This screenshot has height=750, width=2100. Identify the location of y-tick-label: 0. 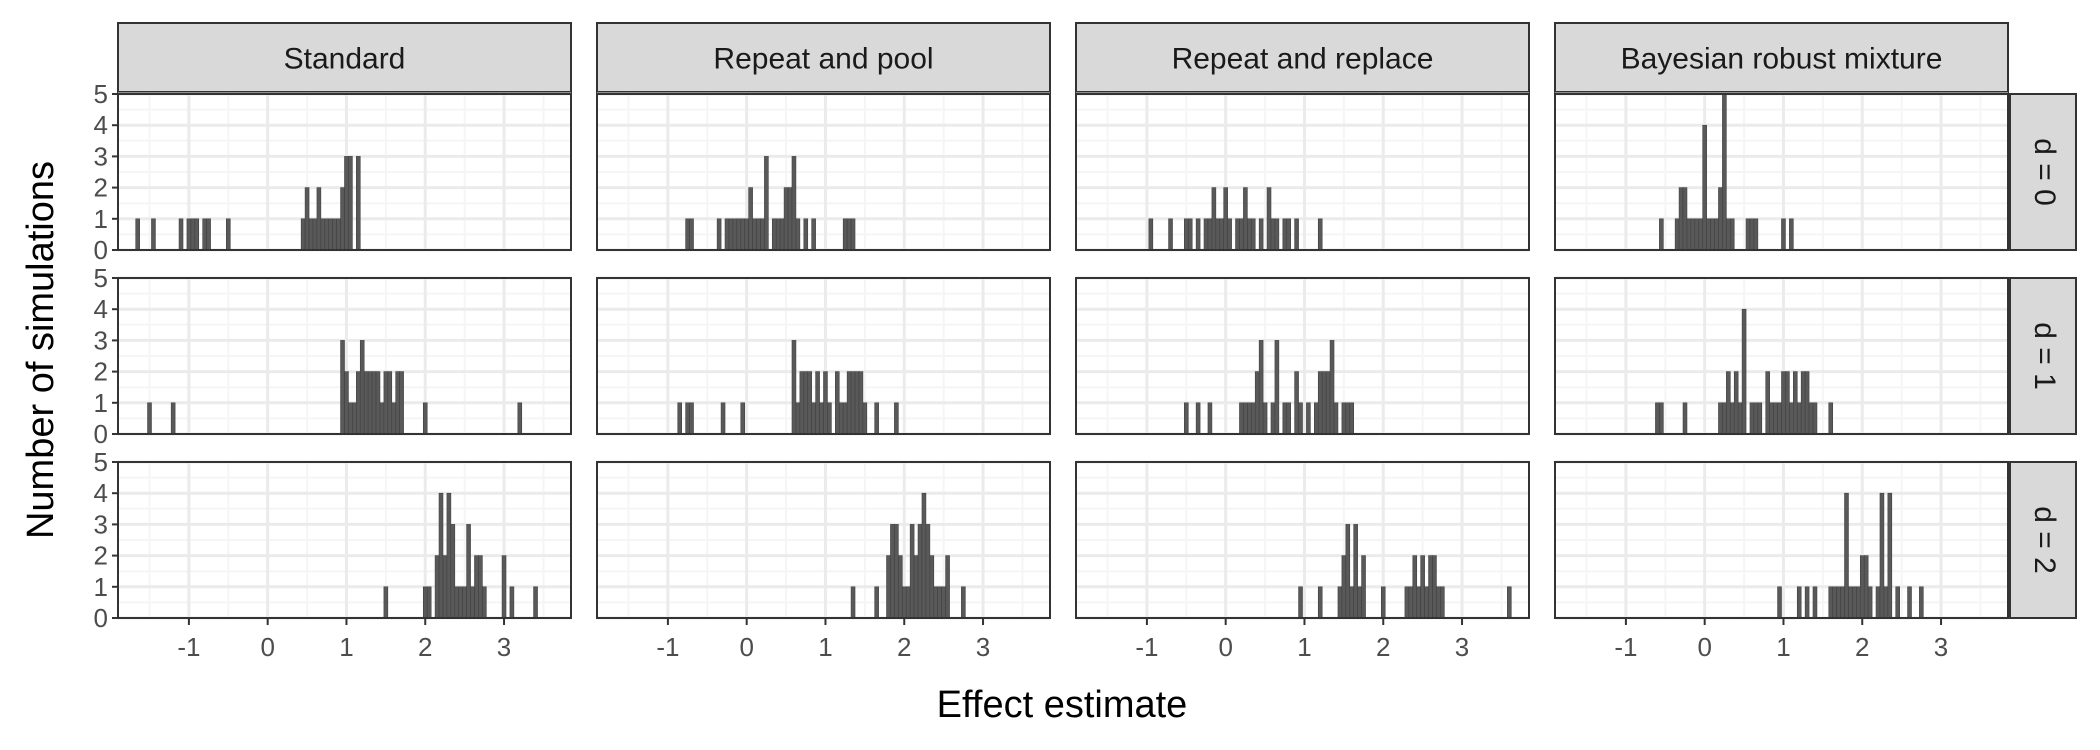
(101, 434).